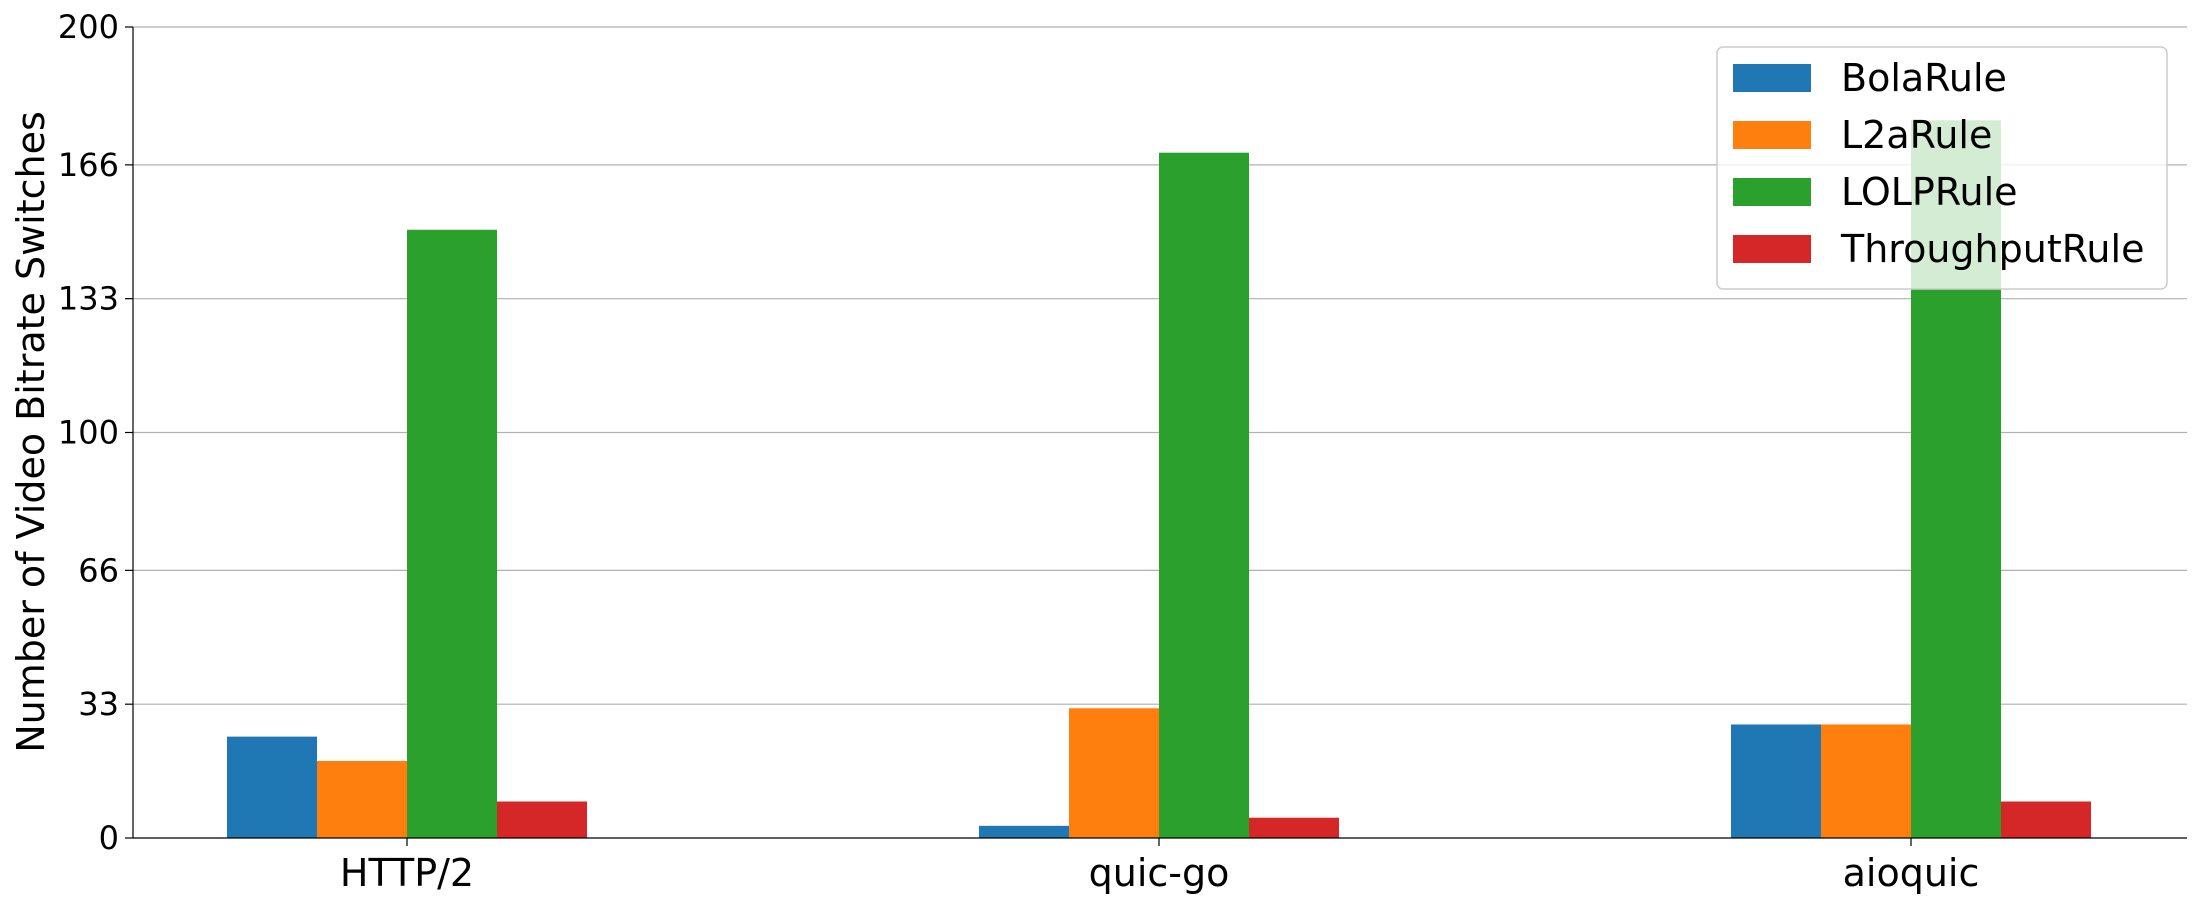 This screenshot has width=2200, height=900. I want to click on bar-ThroughputRule-aioquic, so click(2046, 819).